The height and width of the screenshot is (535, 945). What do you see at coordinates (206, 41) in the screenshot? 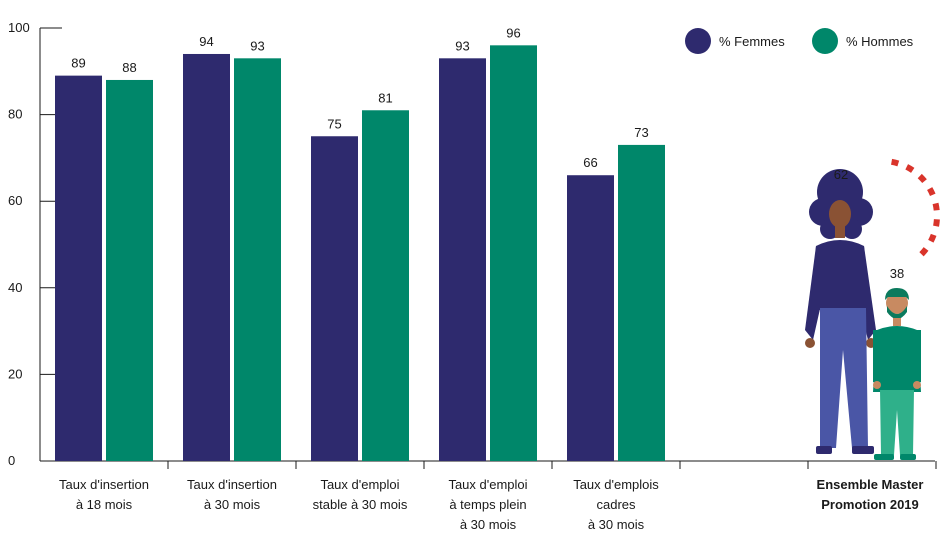
I see `bar-value-label: 94` at bounding box center [206, 41].